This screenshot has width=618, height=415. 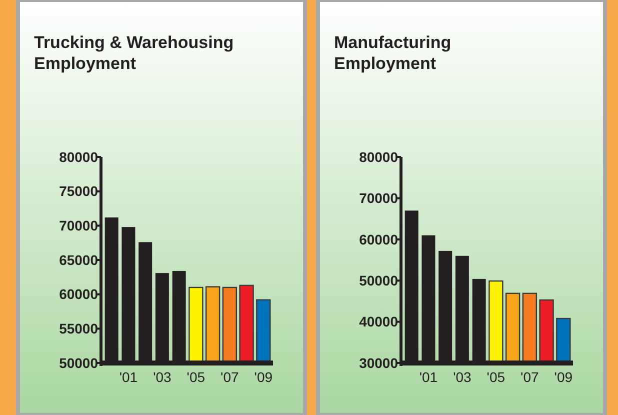 I want to click on chart-title: Manufacturing Employment, so click(x=393, y=53).